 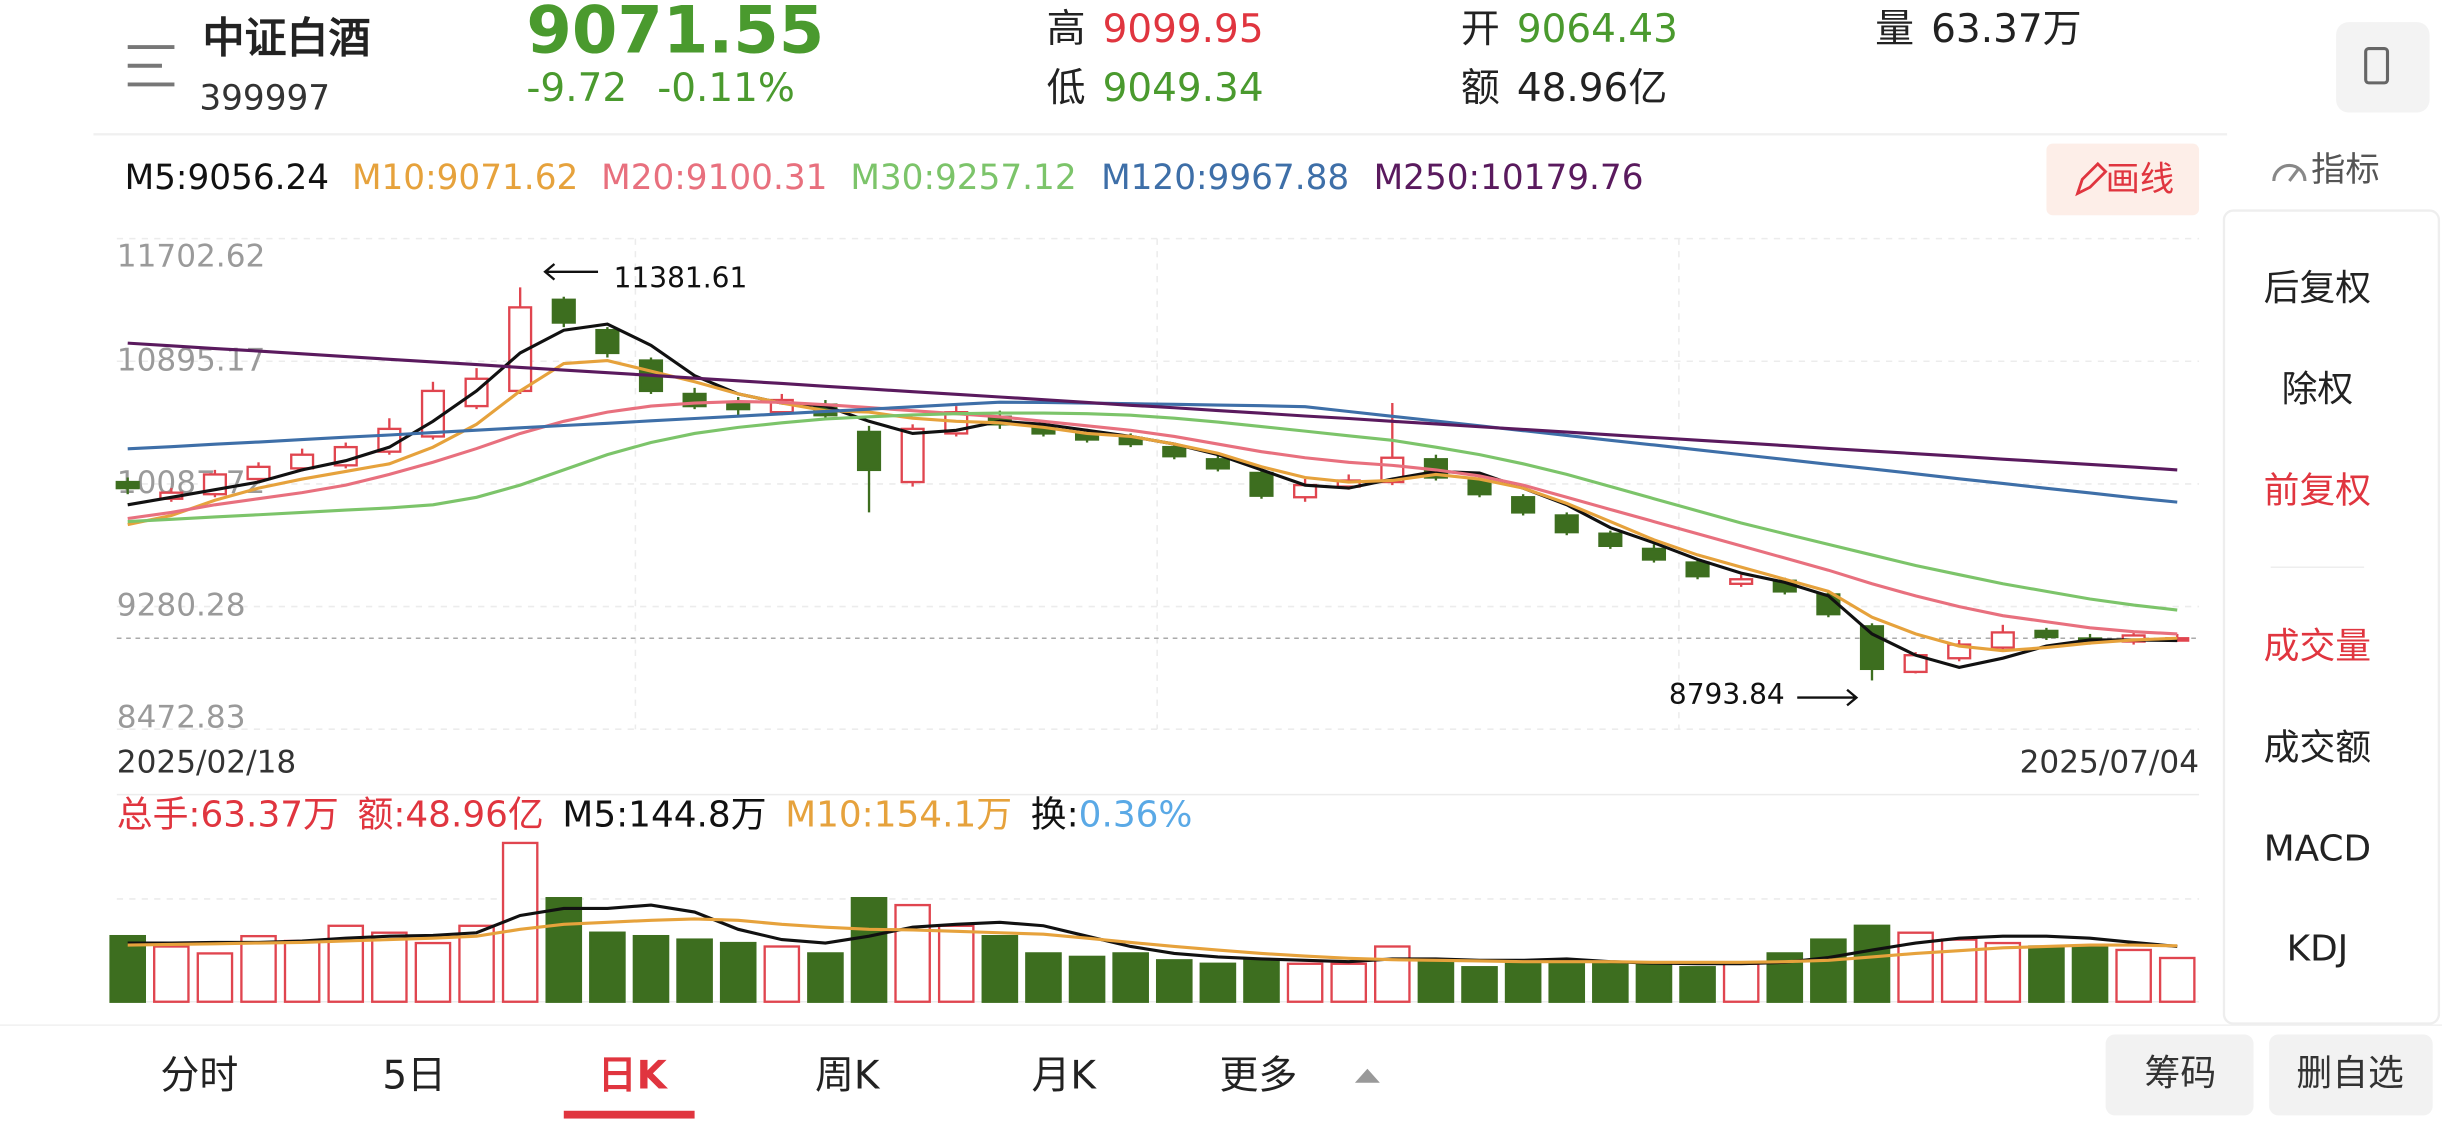 I want to click on sidebar-item: 成交额, so click(x=2317, y=747).